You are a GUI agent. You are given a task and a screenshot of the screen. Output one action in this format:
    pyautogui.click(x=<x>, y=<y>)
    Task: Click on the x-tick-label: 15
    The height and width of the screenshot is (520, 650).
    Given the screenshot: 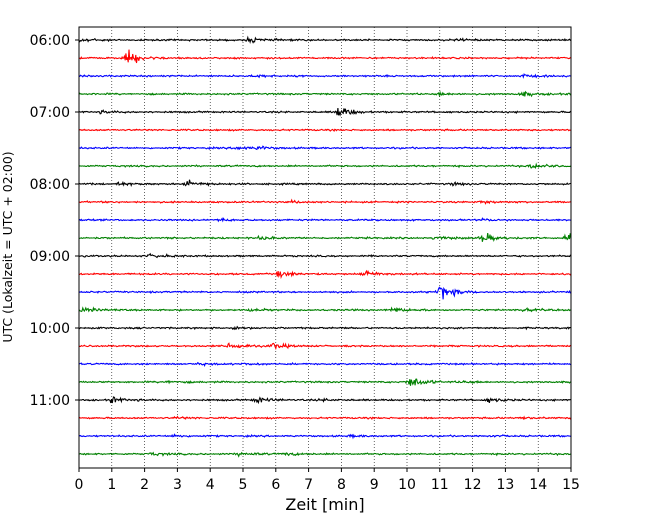 What is the action you would take?
    pyautogui.click(x=571, y=485)
    